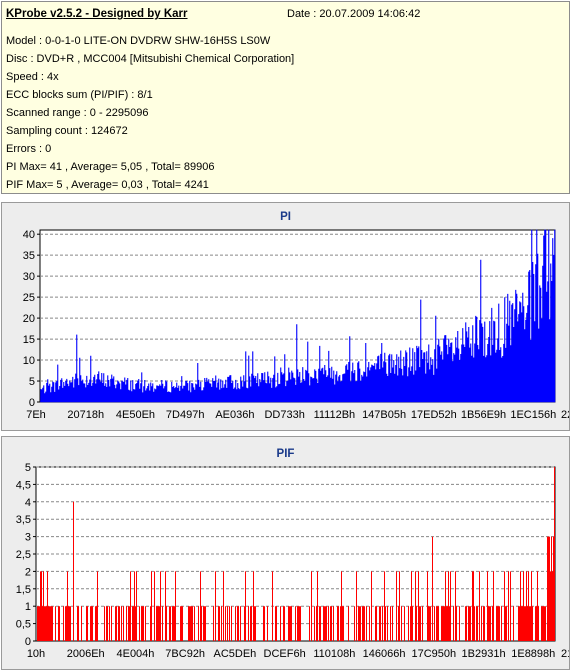  Describe the element at coordinates (533, 415) in the screenshot. I see `x-tick-label: 1EC156h` at that location.